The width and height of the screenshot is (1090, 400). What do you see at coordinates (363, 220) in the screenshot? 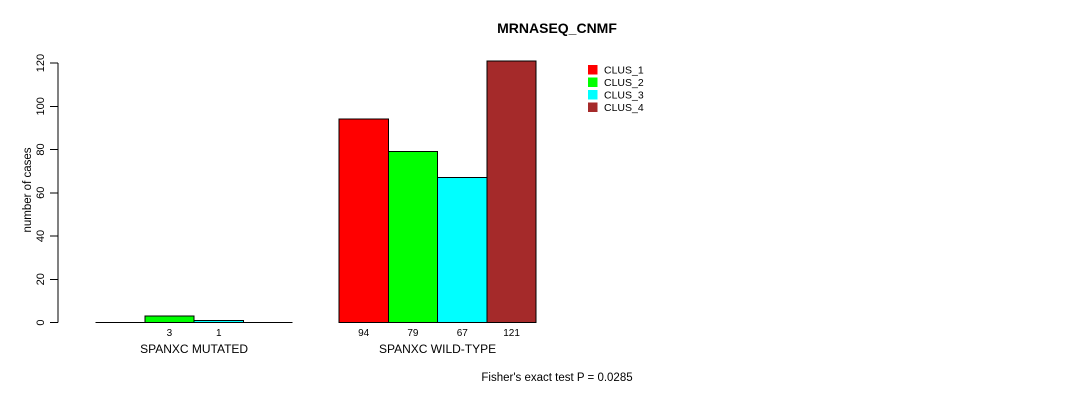
I see `bar-clus_1-wild-type` at bounding box center [363, 220].